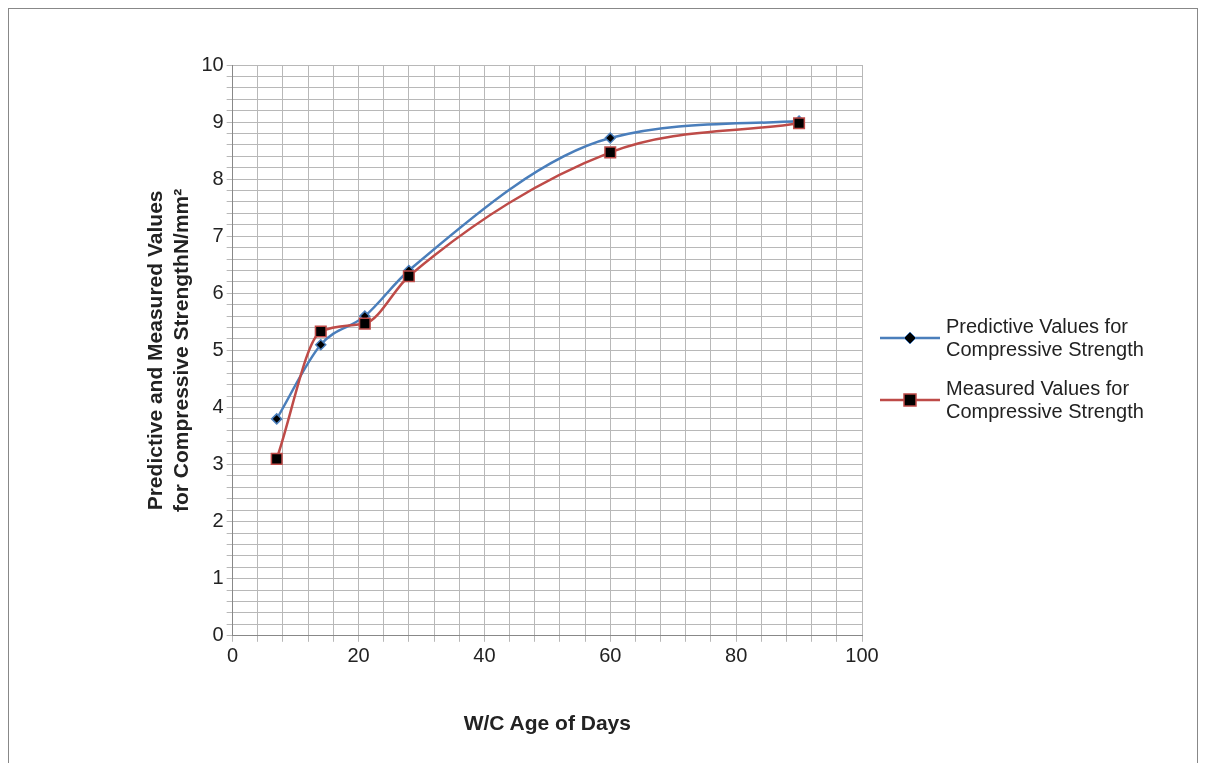 The width and height of the screenshot is (1207, 763). What do you see at coordinates (610, 655) in the screenshot?
I see `x-tick-label: 60` at bounding box center [610, 655].